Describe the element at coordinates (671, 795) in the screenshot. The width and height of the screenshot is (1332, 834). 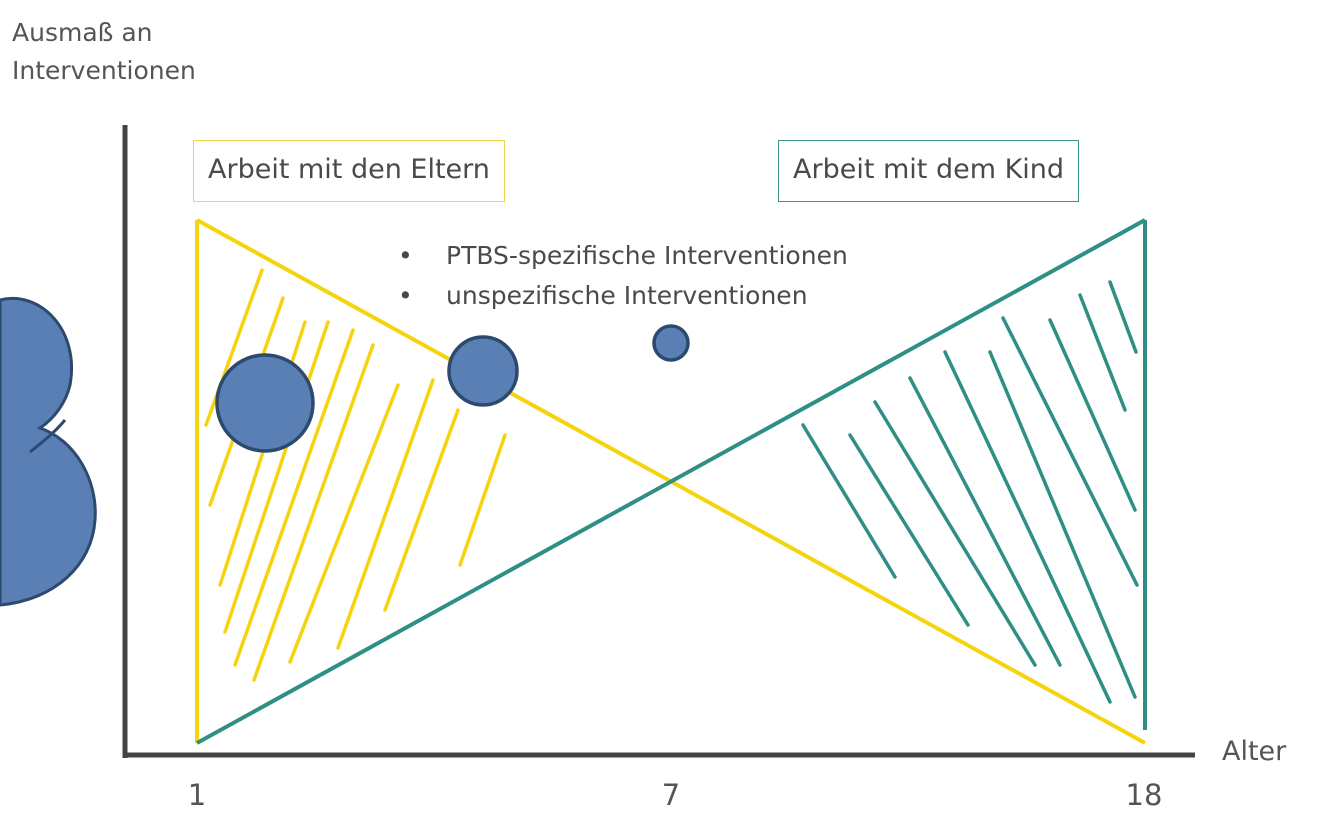
I see `x-tick-7: 7` at that location.